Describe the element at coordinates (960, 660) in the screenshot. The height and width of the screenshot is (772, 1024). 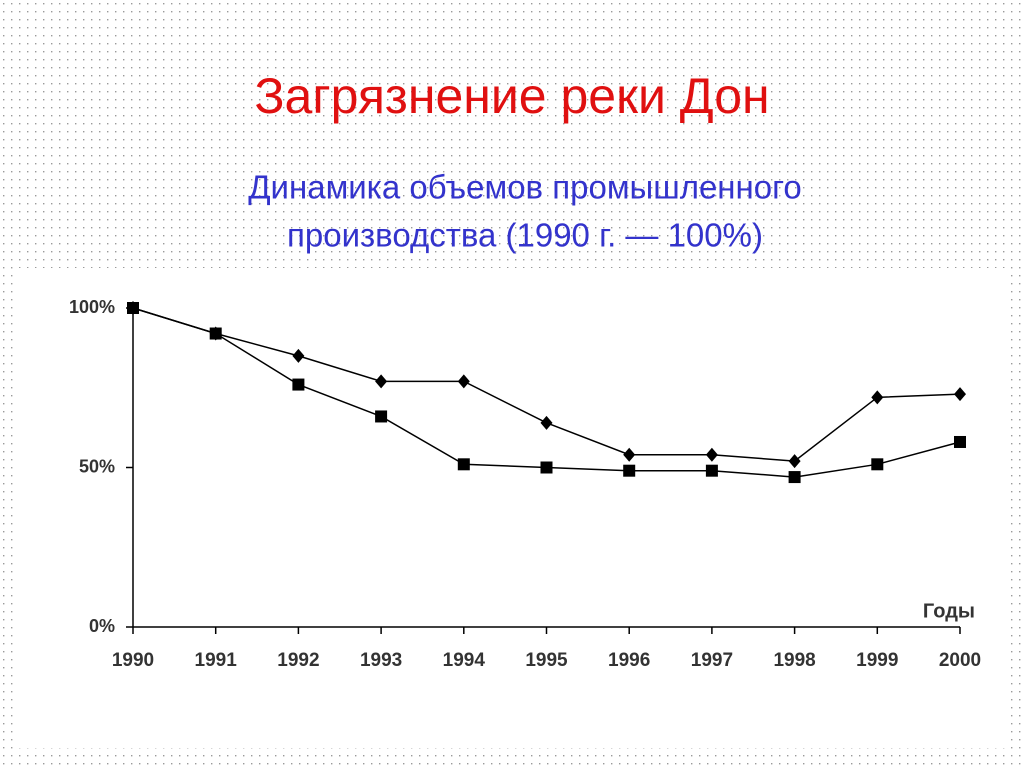
I see `x-tick-label: 2000` at that location.